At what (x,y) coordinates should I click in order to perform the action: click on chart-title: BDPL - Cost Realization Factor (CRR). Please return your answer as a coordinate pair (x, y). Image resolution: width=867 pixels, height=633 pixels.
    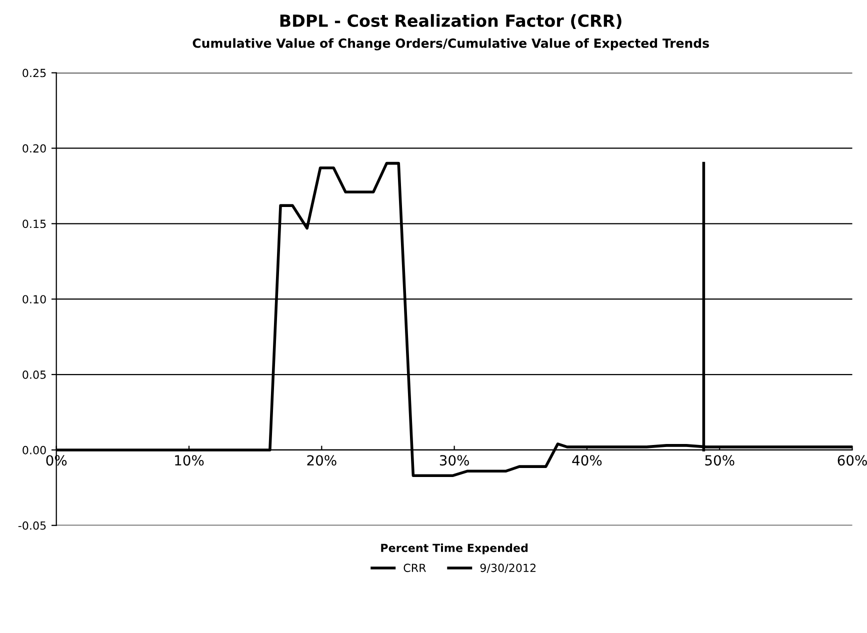
    Looking at the image, I should click on (451, 21).